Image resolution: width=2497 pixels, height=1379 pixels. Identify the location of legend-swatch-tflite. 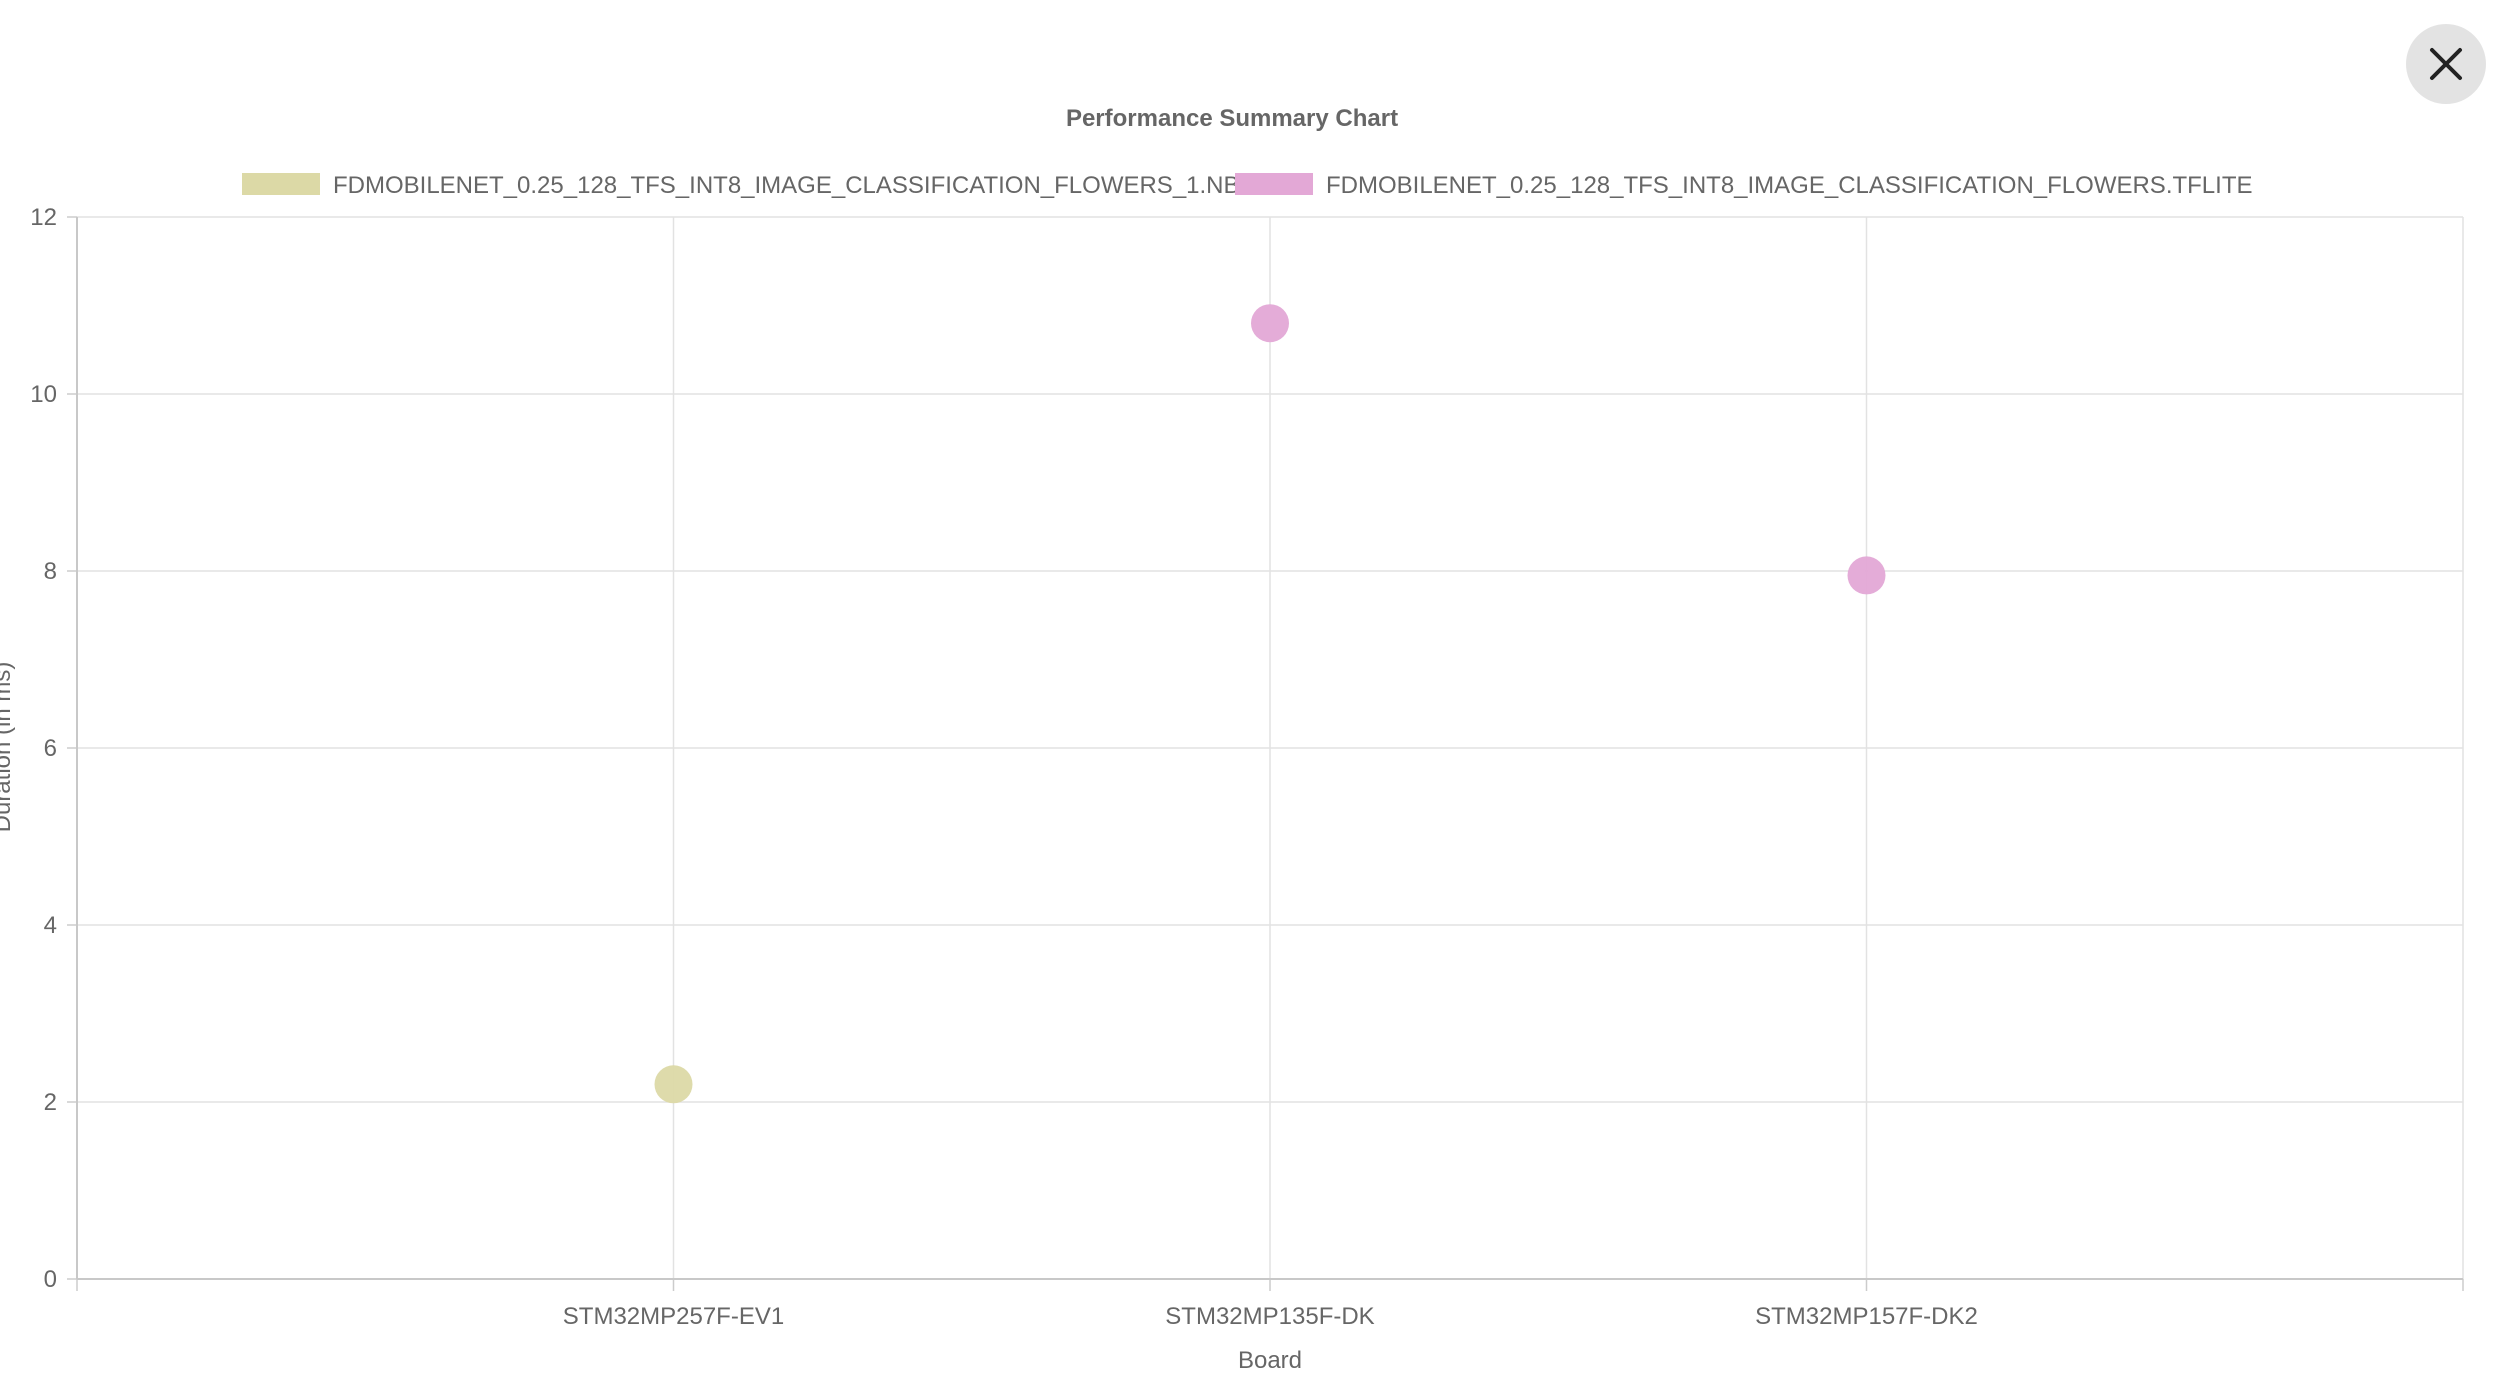
(1274, 184).